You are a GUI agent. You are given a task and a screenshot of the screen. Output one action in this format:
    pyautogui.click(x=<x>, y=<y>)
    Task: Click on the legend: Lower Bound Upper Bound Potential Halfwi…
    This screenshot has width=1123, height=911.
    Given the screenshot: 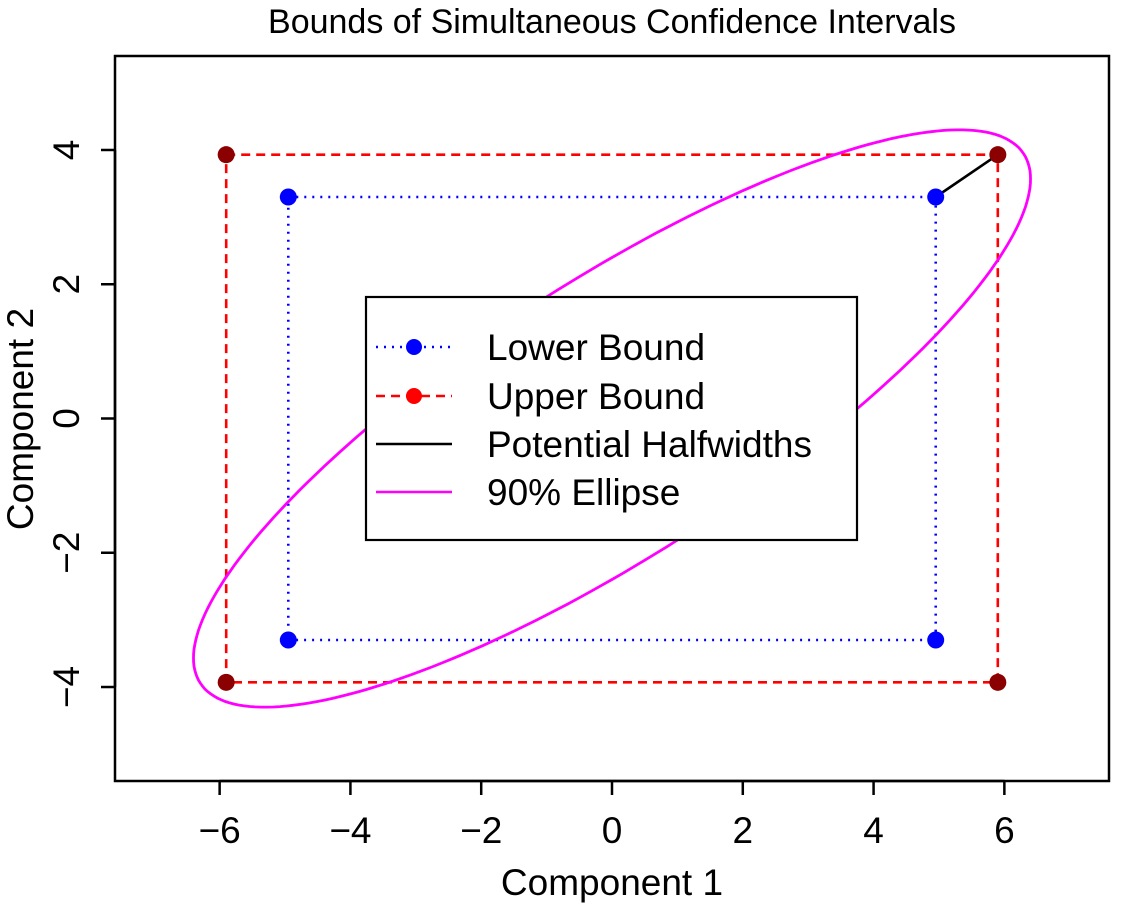 What is the action you would take?
    pyautogui.click(x=611, y=418)
    